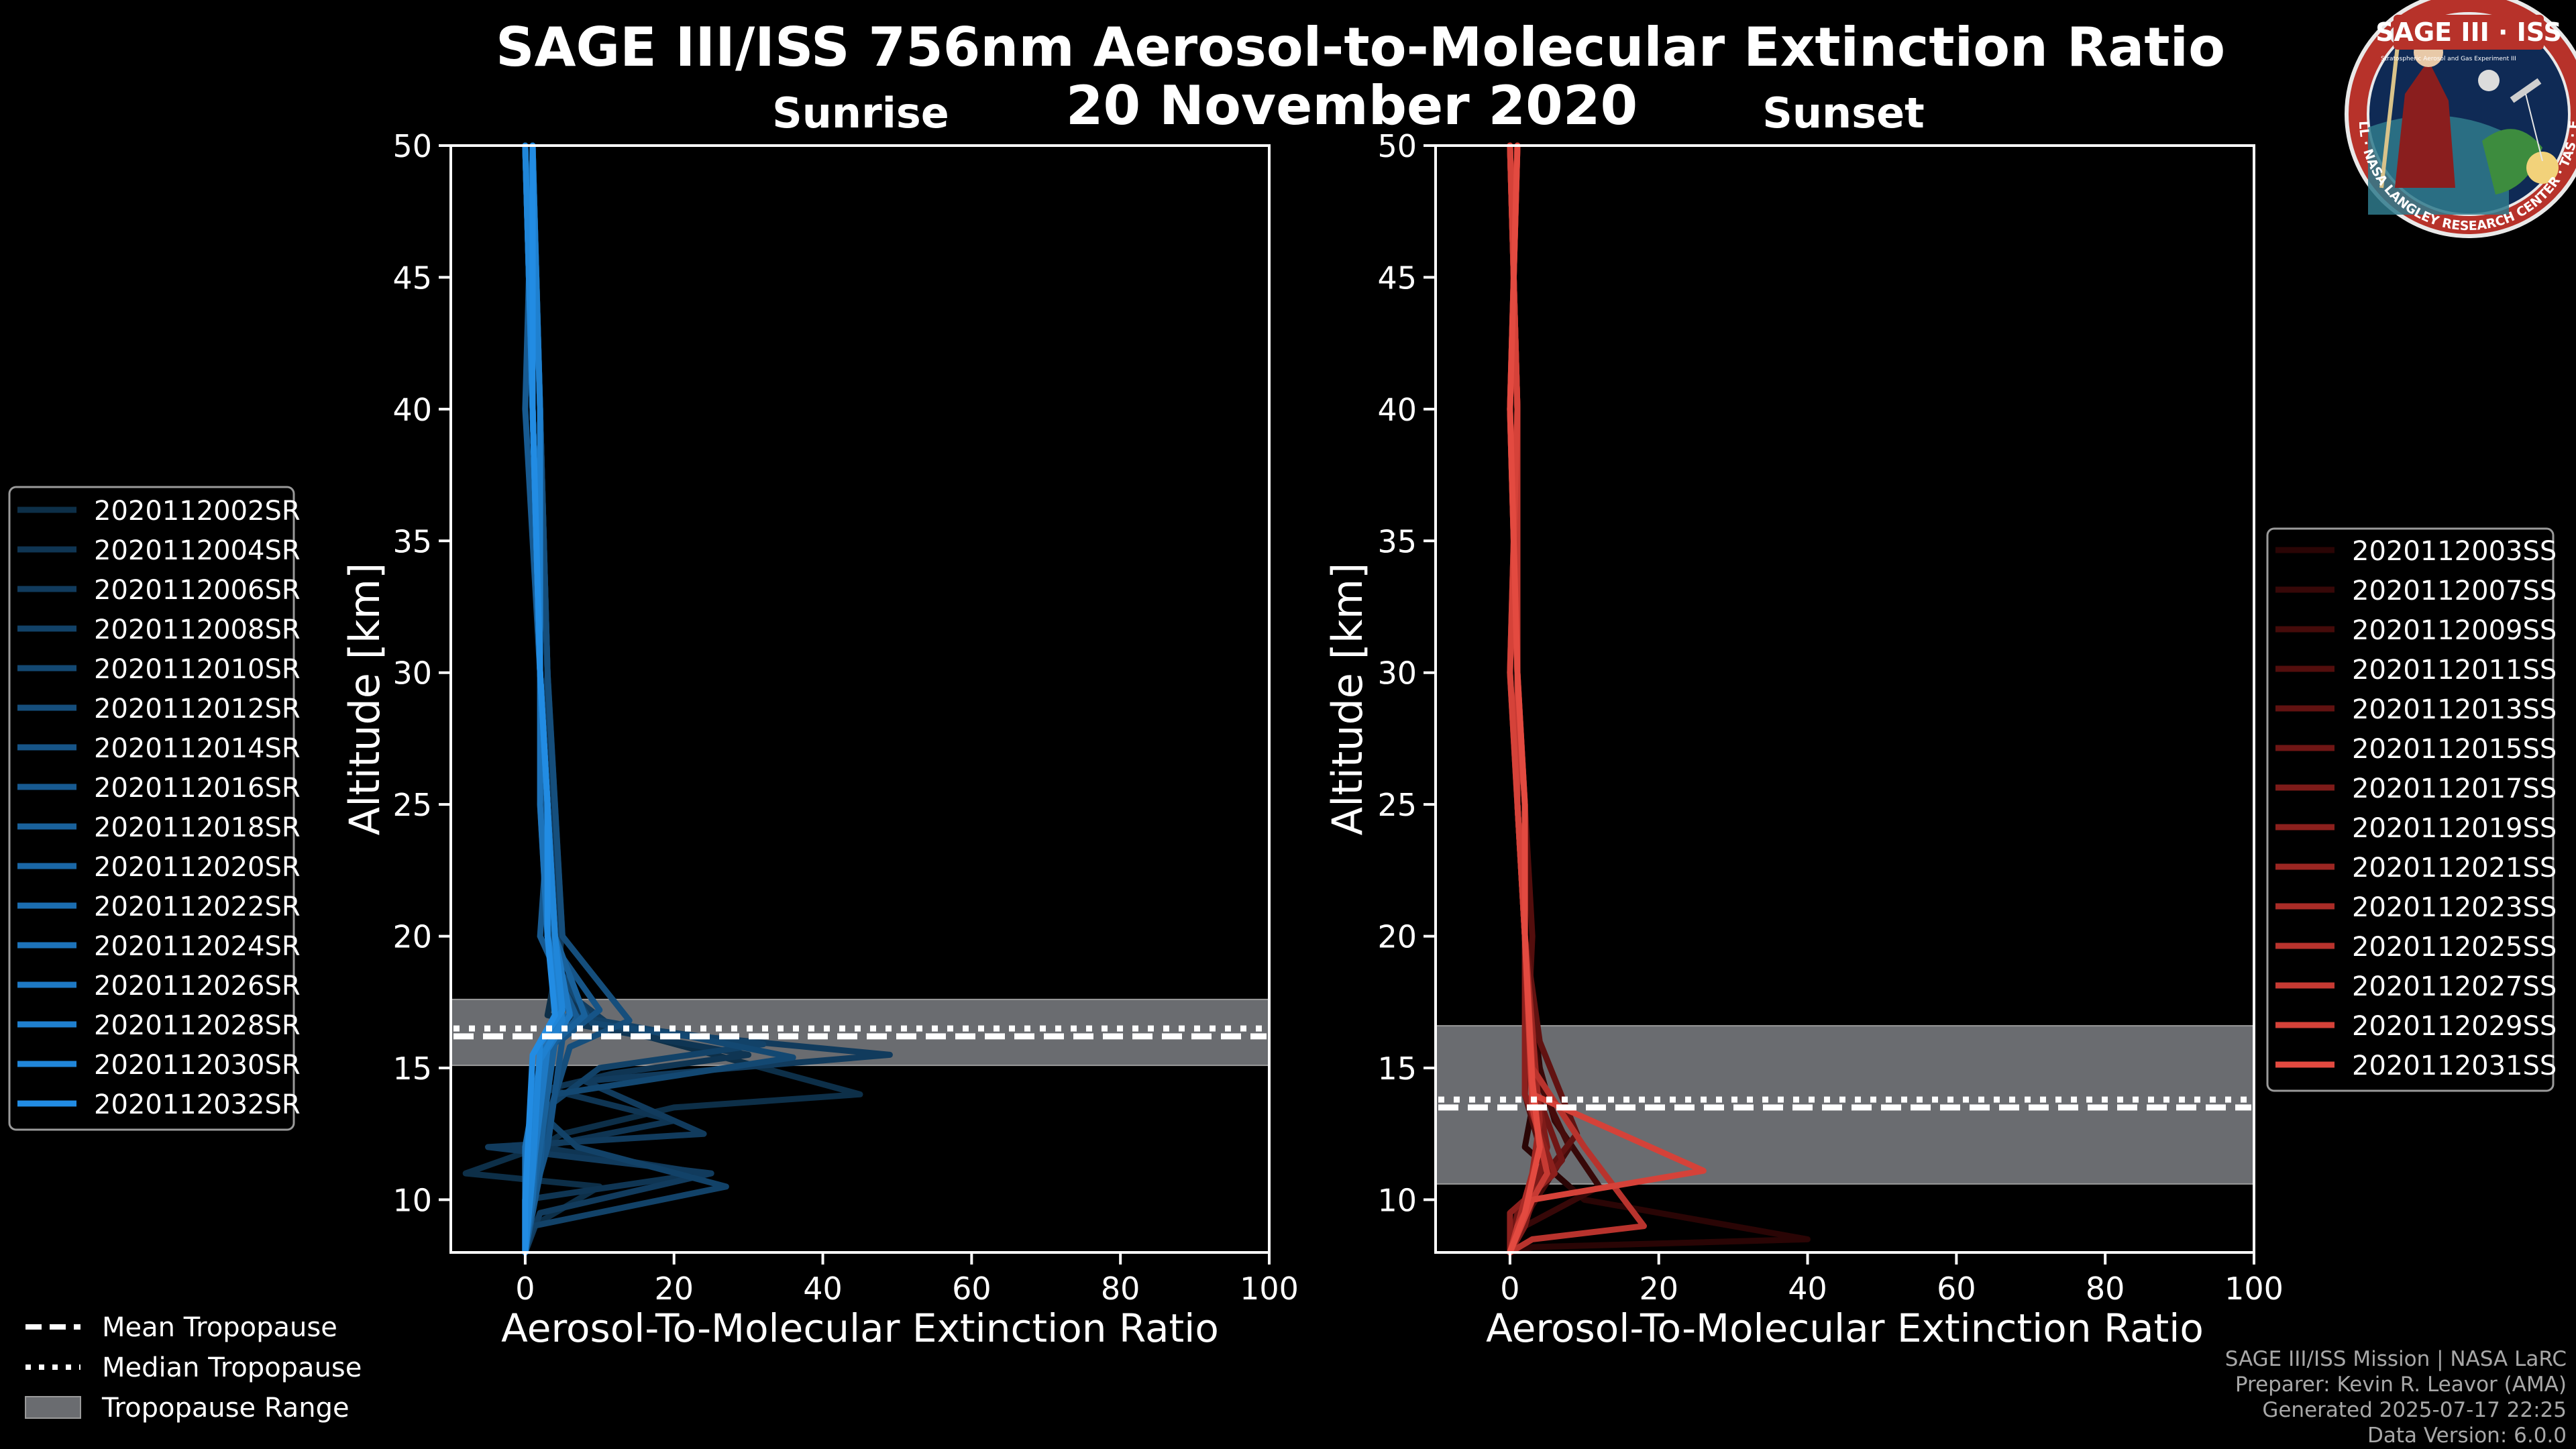 This screenshot has height=1449, width=2576. I want to click on sunset-legend-label-2020112015SS: 2020112015SS, so click(2454, 749).